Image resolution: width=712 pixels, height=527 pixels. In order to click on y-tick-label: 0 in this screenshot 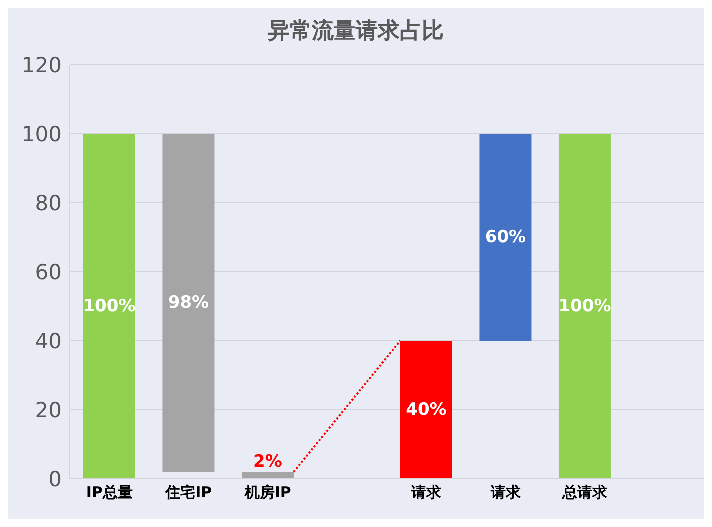, I will do `click(55, 479)`.